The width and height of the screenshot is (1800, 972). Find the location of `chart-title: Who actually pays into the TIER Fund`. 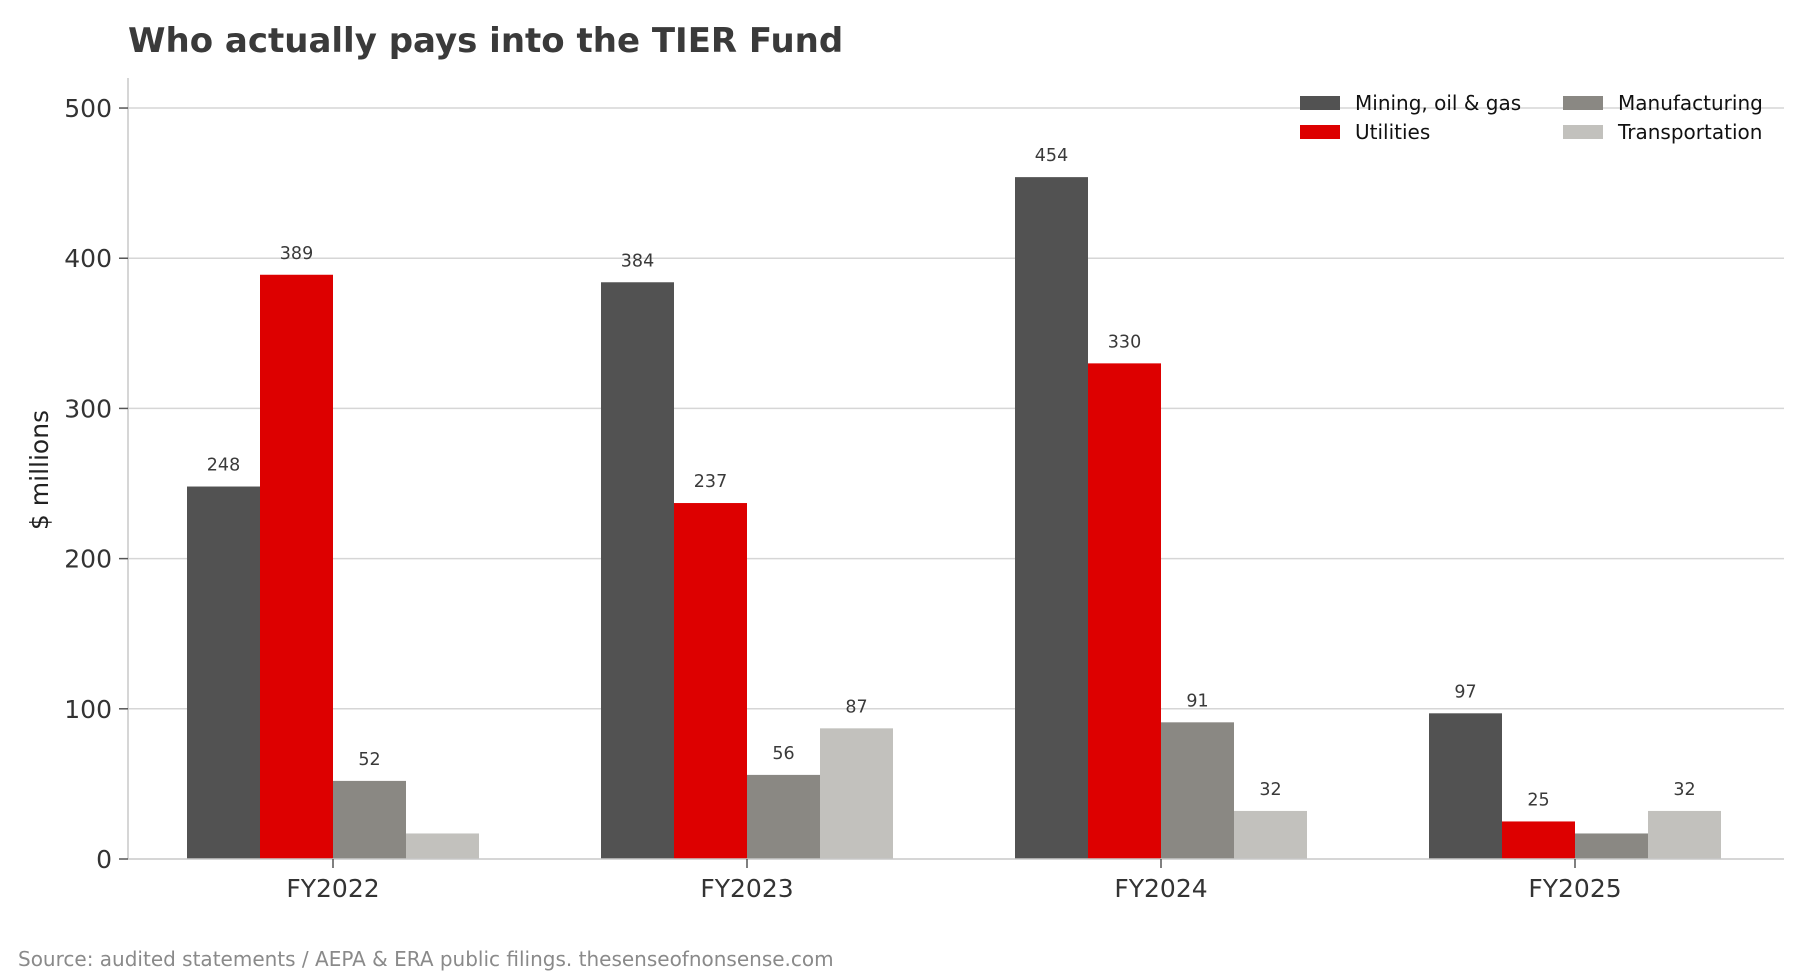

chart-title: Who actually pays into the TIER Fund is located at coordinates (485, 41).